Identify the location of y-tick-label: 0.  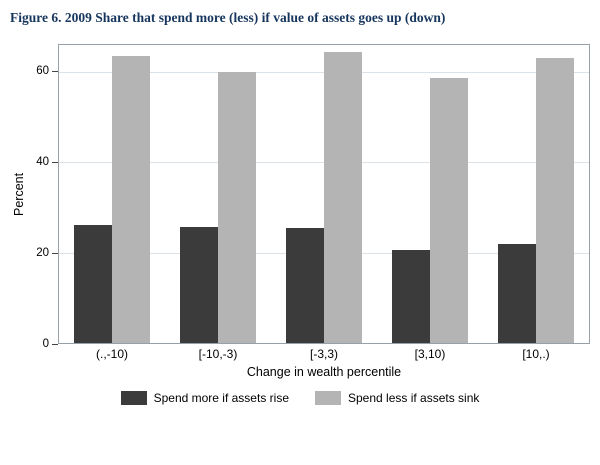
(45, 344).